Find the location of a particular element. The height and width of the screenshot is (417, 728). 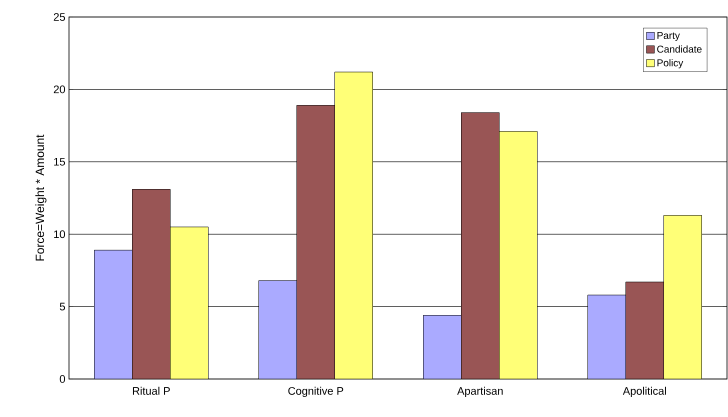

x-tick-label: Apartisan is located at coordinates (480, 391).